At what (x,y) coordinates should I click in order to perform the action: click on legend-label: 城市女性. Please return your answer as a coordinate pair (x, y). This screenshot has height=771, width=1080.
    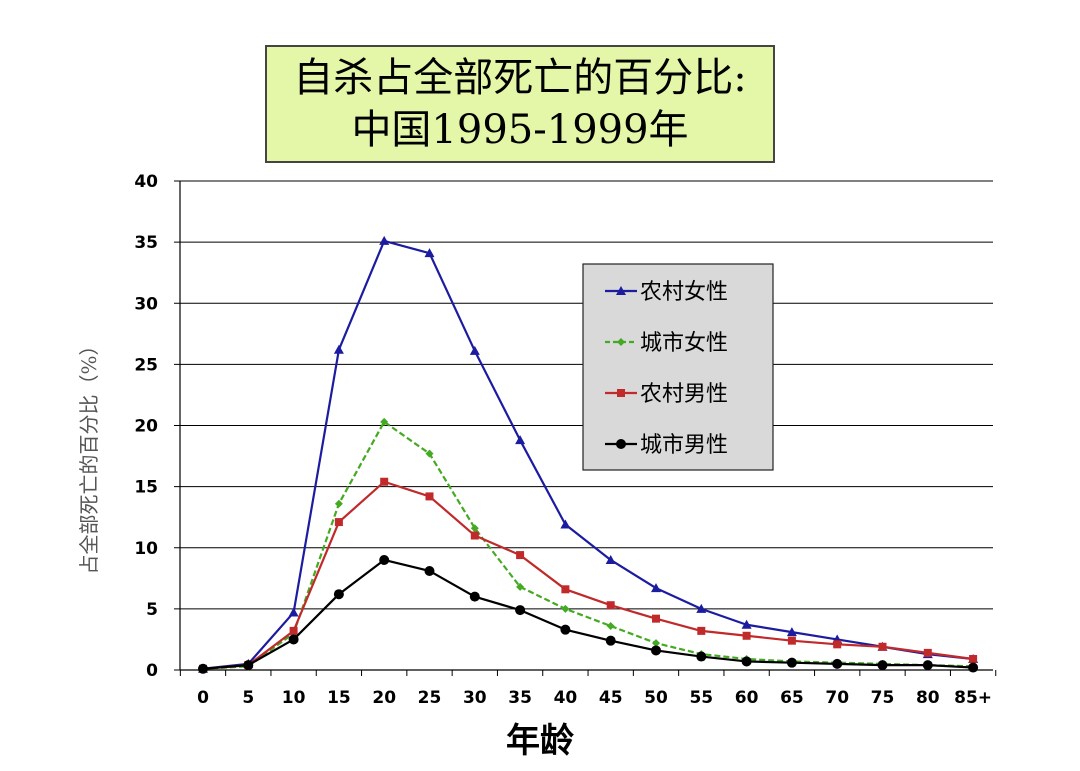
    Looking at the image, I should click on (684, 343).